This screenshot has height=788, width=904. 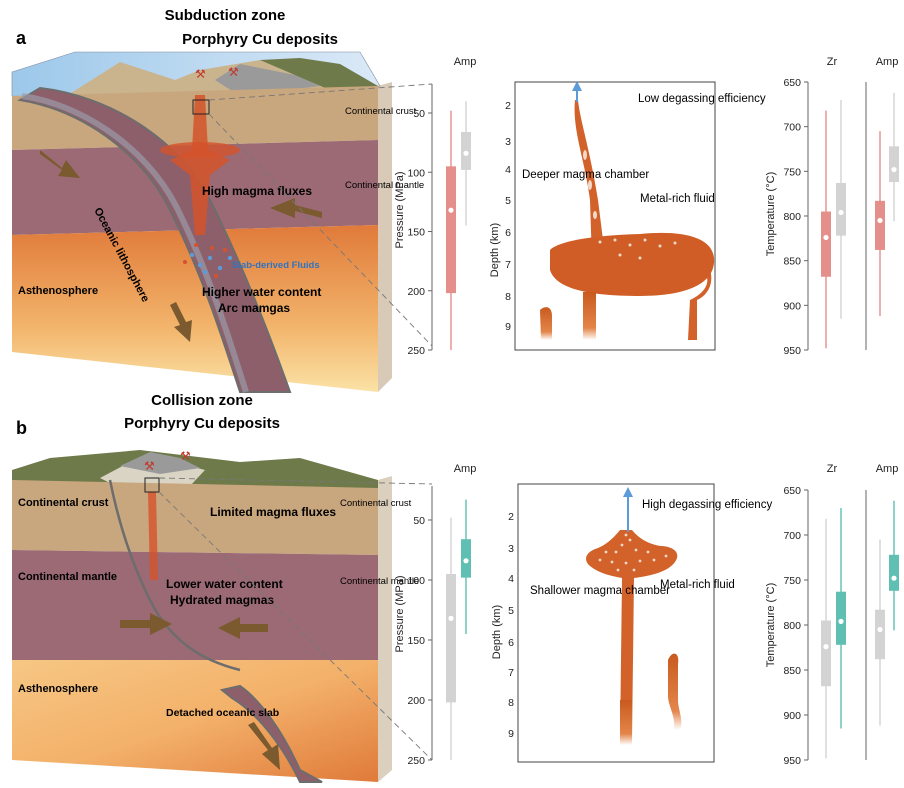 I want to click on temperature-a-tick-label: 800, so click(x=792, y=217).